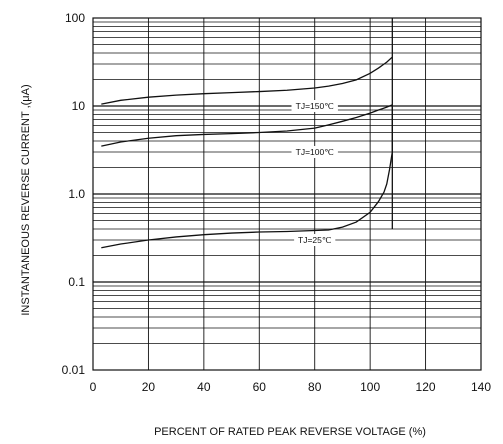 This screenshot has height=444, width=503. I want to click on x-tick-label: 140, so click(481, 387).